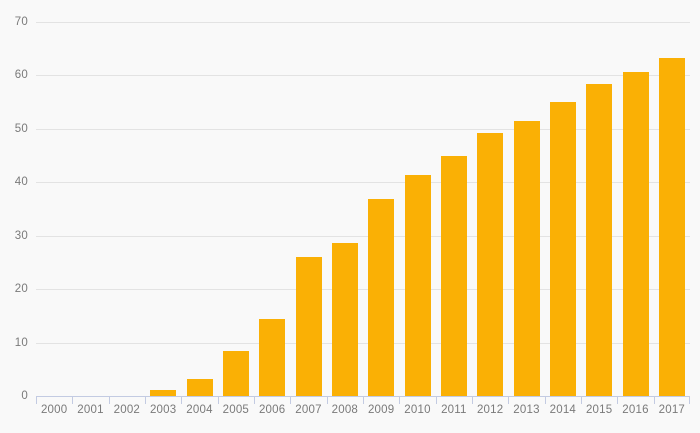 This screenshot has height=433, width=700. What do you see at coordinates (199, 410) in the screenshot?
I see `x-axis-tick-label: 2004` at bounding box center [199, 410].